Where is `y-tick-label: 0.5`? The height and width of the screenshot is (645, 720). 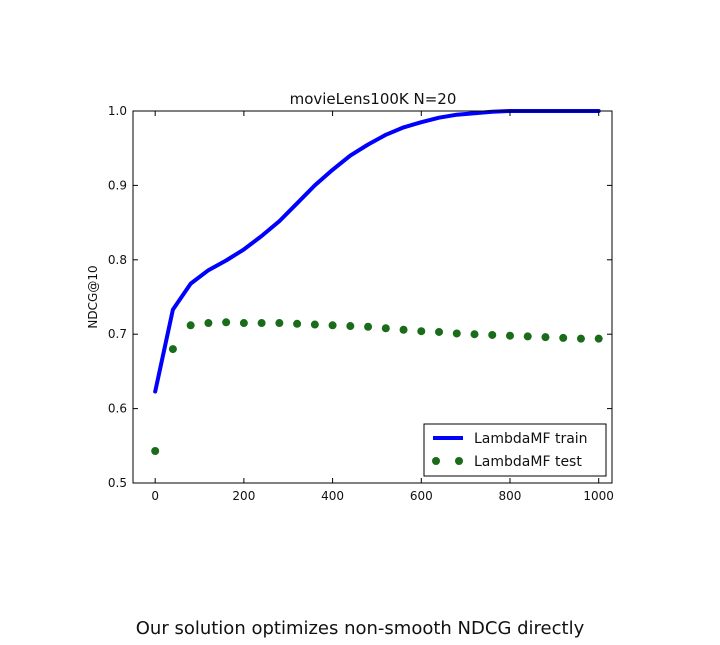
y-tick-label: 0.5 is located at coordinates (117, 483).